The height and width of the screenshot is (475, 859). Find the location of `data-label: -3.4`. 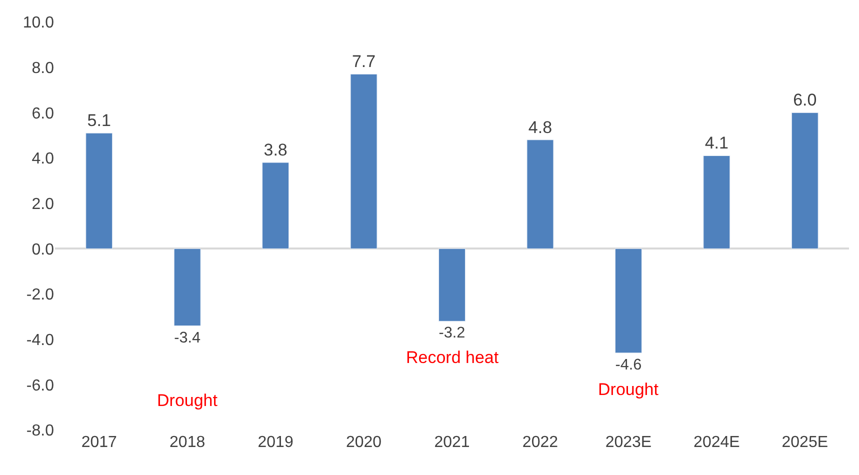

data-label: -3.4 is located at coordinates (188, 337).